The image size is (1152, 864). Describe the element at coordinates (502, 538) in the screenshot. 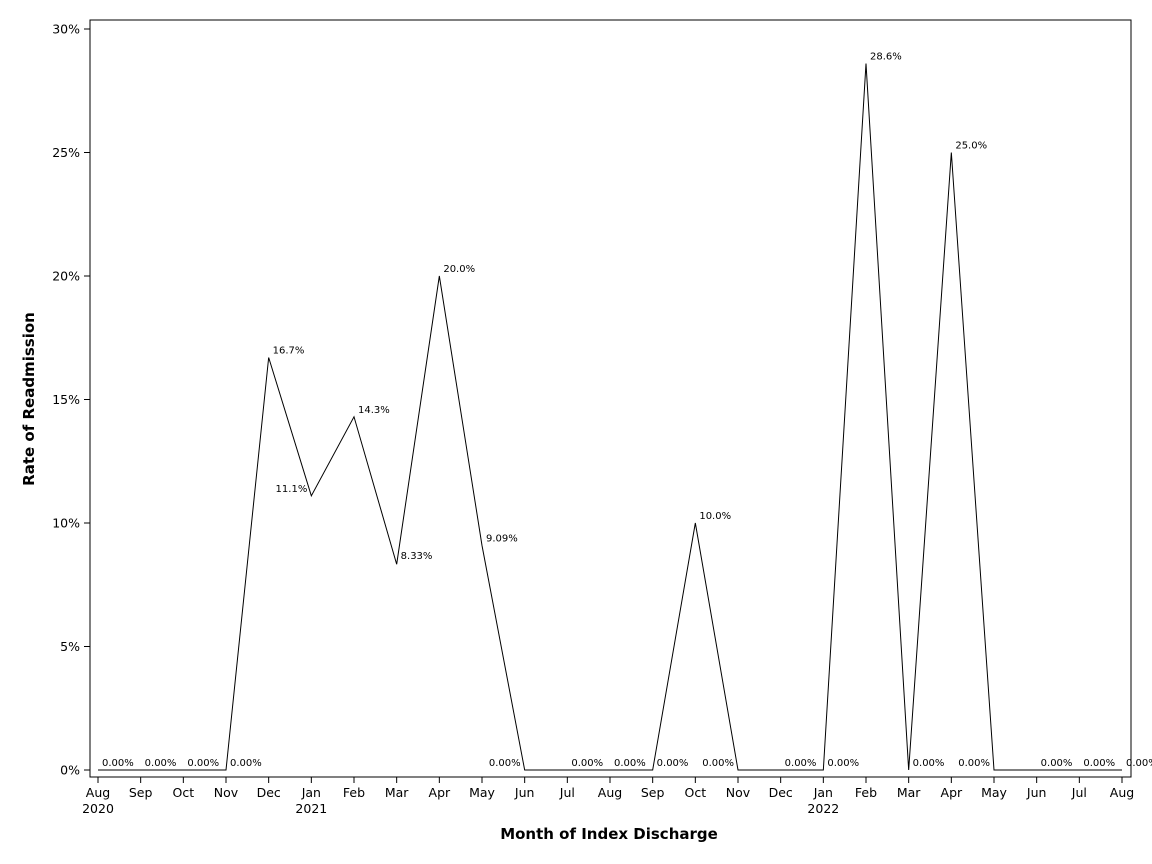

I see `data-label: 9.09%` at that location.